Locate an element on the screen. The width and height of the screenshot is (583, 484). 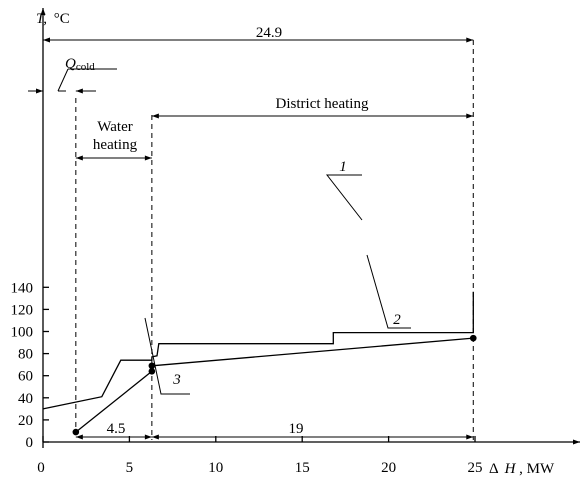
curve-1-label: 1 is located at coordinates (343, 167).